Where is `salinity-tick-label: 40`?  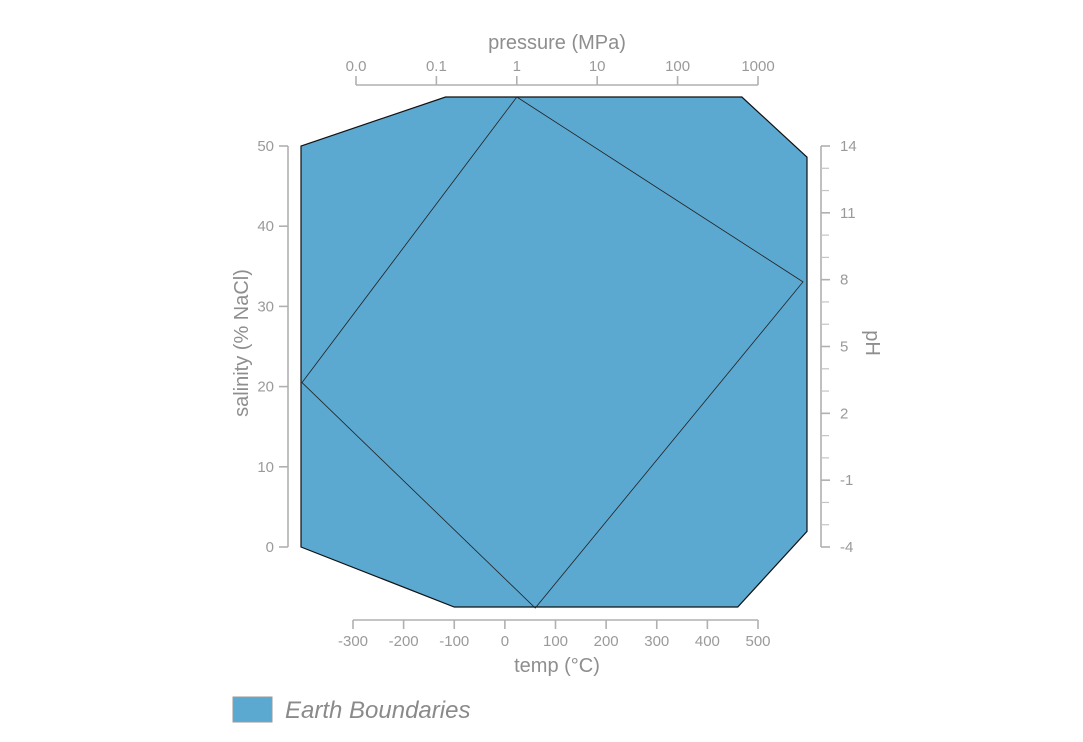
salinity-tick-label: 40 is located at coordinates (265, 226).